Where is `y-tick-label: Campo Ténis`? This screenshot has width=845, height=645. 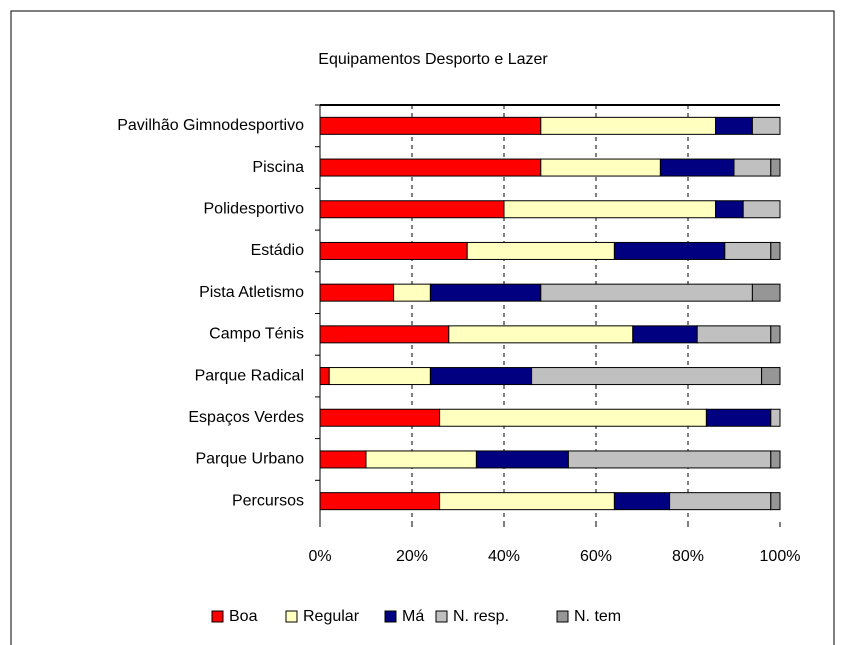
y-tick-label: Campo Ténis is located at coordinates (256, 334).